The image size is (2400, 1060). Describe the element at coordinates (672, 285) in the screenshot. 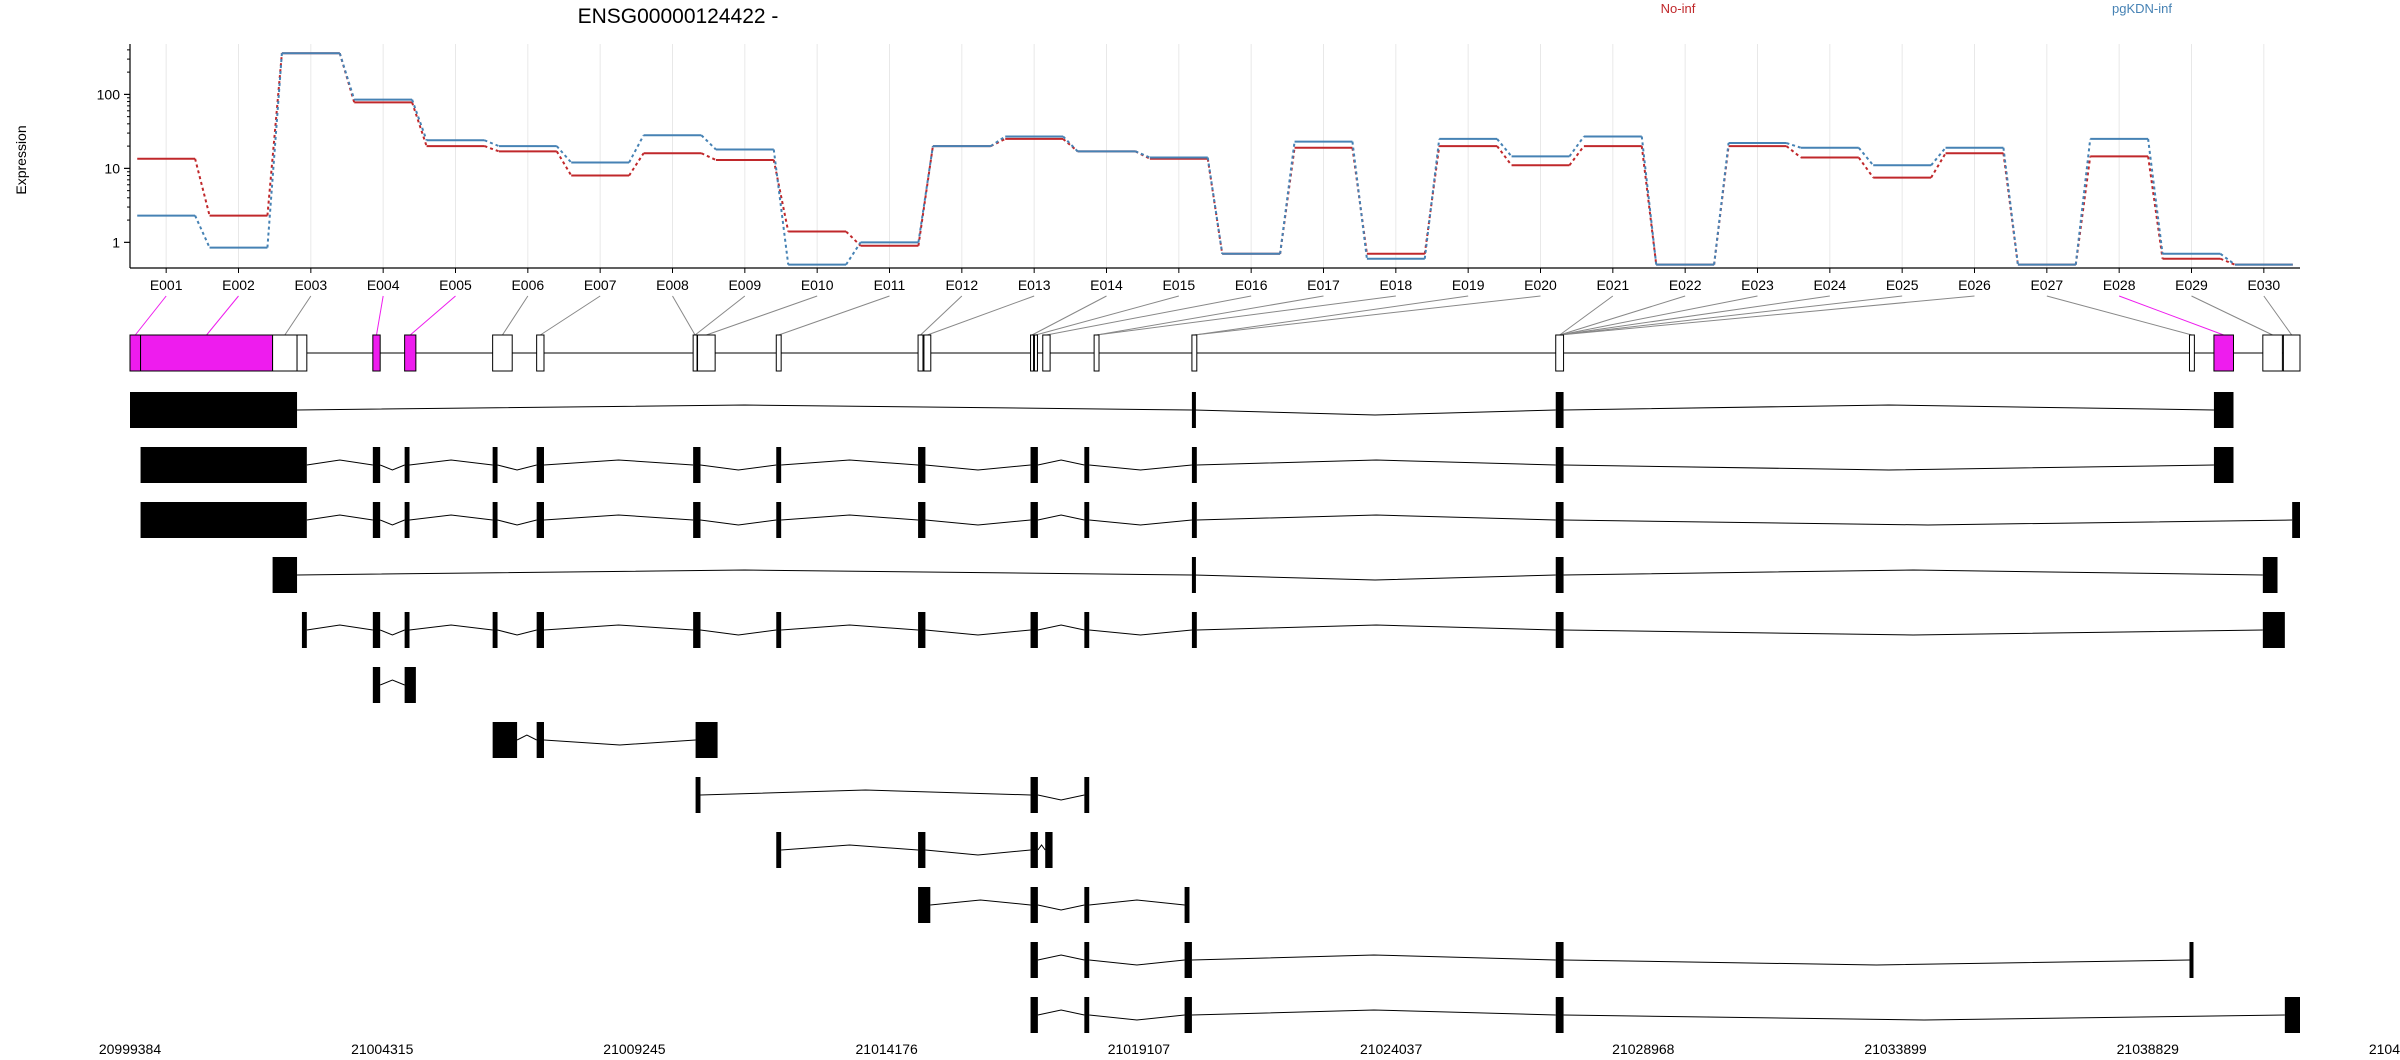

I see `x-tick-label: E008` at that location.